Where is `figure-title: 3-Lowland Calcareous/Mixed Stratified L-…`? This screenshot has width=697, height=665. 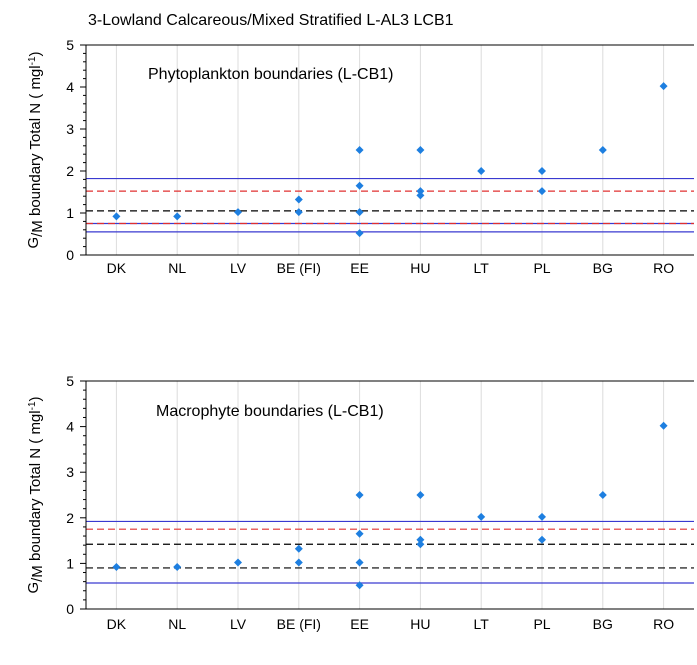 figure-title: 3-Lowland Calcareous/Mixed Stratified L-… is located at coordinates (271, 20).